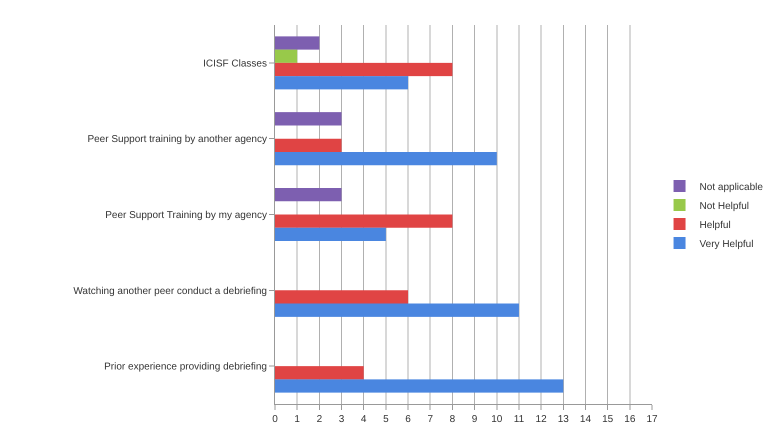  Describe the element at coordinates (475, 419) in the screenshot. I see `x-tick-label: 9` at that location.